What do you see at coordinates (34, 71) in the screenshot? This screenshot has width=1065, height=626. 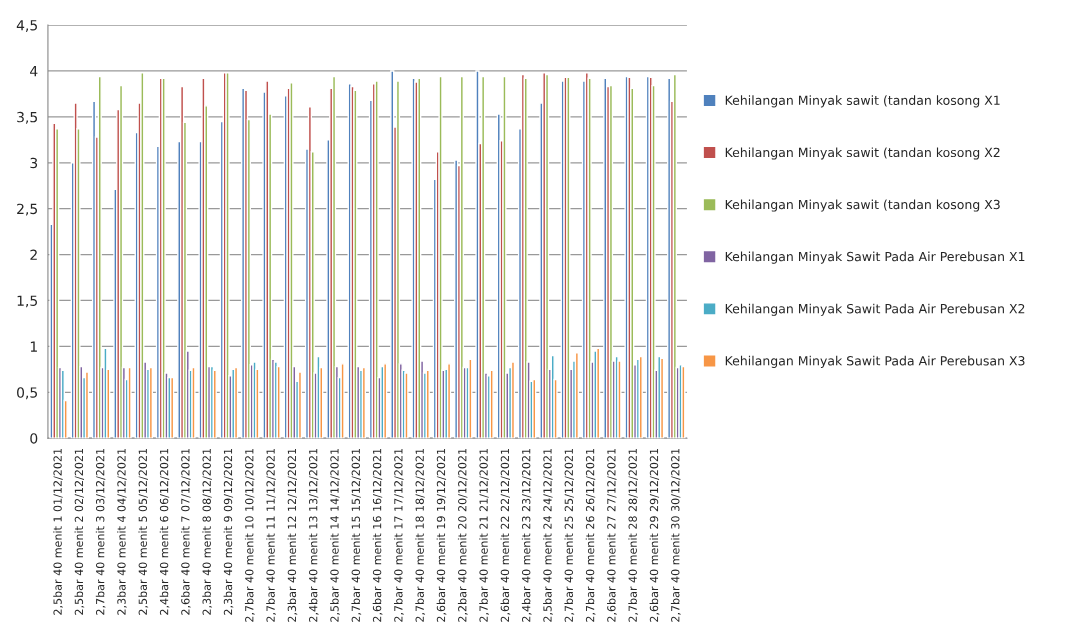 I see `y-tick-label: 4` at bounding box center [34, 71].